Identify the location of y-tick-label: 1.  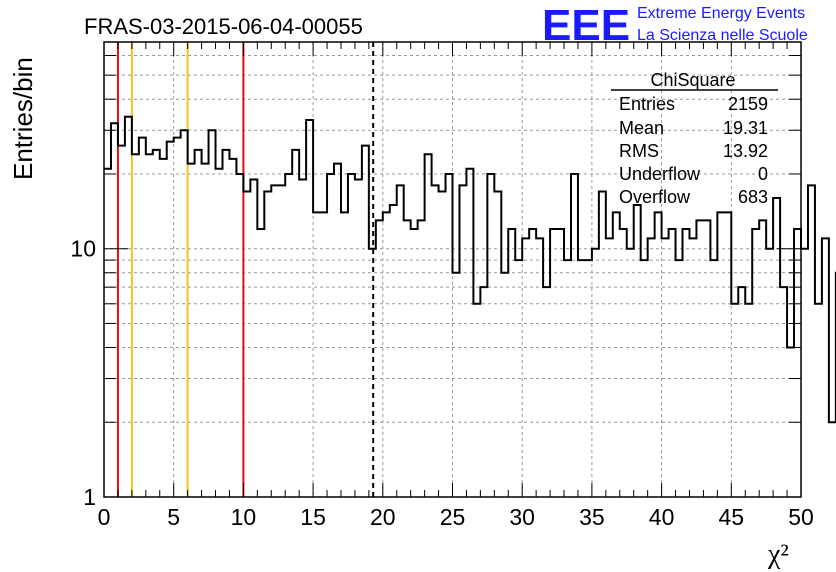
(89, 497).